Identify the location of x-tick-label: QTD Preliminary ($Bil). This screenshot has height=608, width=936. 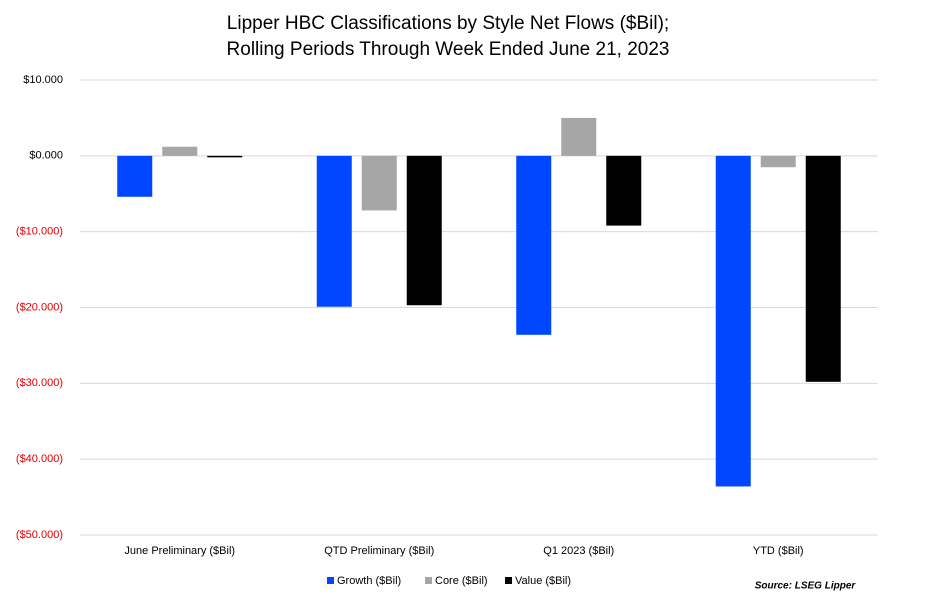
(379, 551).